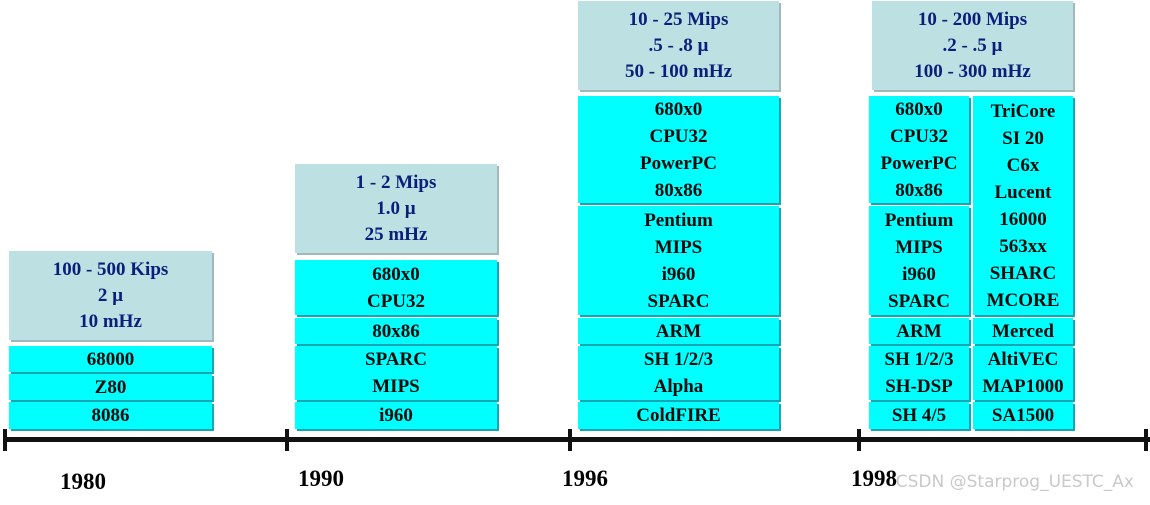  I want to click on processor-label: ColdFIRE, so click(678, 415).